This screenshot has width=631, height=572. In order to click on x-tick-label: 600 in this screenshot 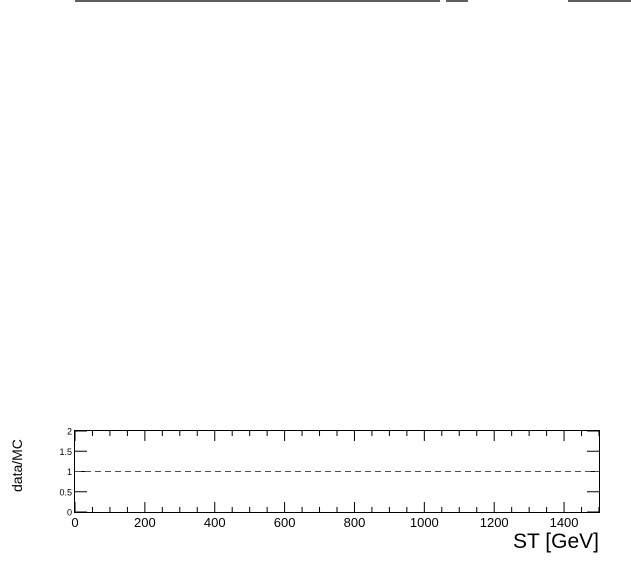, I will do `click(285, 522)`.